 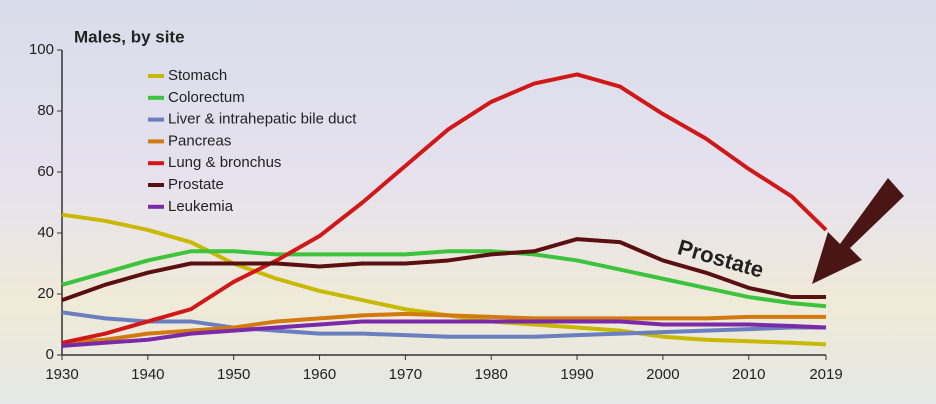 I want to click on legend-label: Pancreas, so click(x=199, y=140).